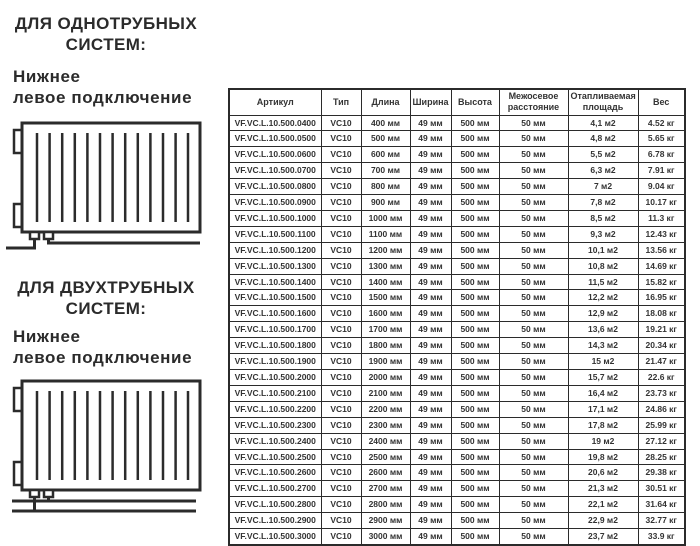 This screenshot has height=546, width=700. What do you see at coordinates (275, 266) in the screenshot?
I see `table-cell: VF.VC.L.10.500.1300` at bounding box center [275, 266].